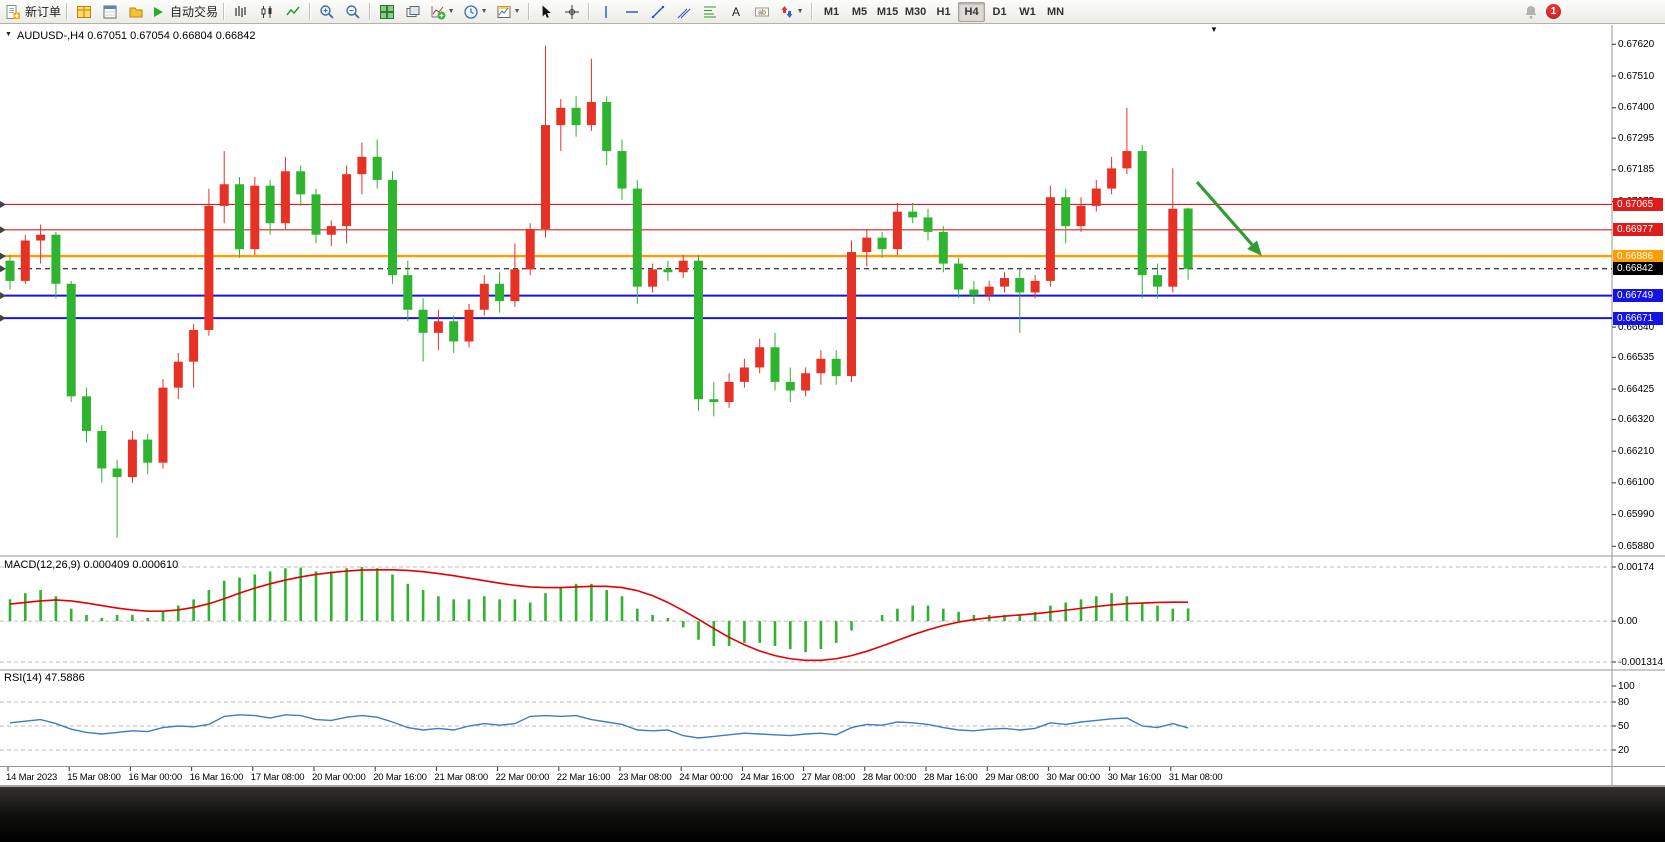 The image size is (1665, 842). Describe the element at coordinates (522, 777) in the screenshot. I see `time-axis-label: 22 Mar 00:00` at that location.